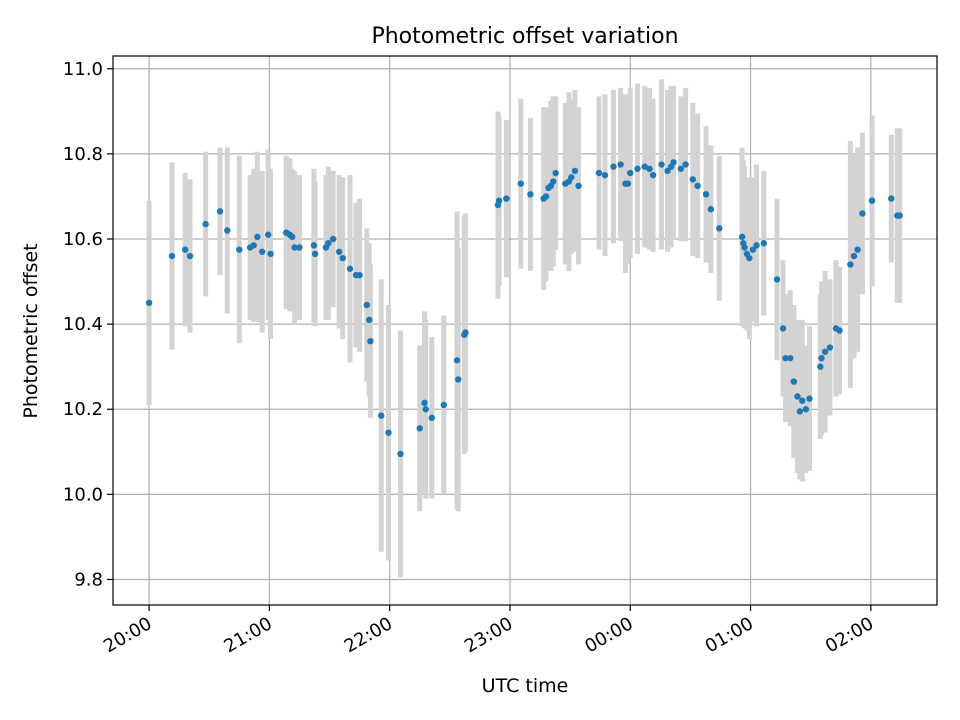 The width and height of the screenshot is (960, 720). I want to click on y-tick-label: 9.8, so click(88, 579).